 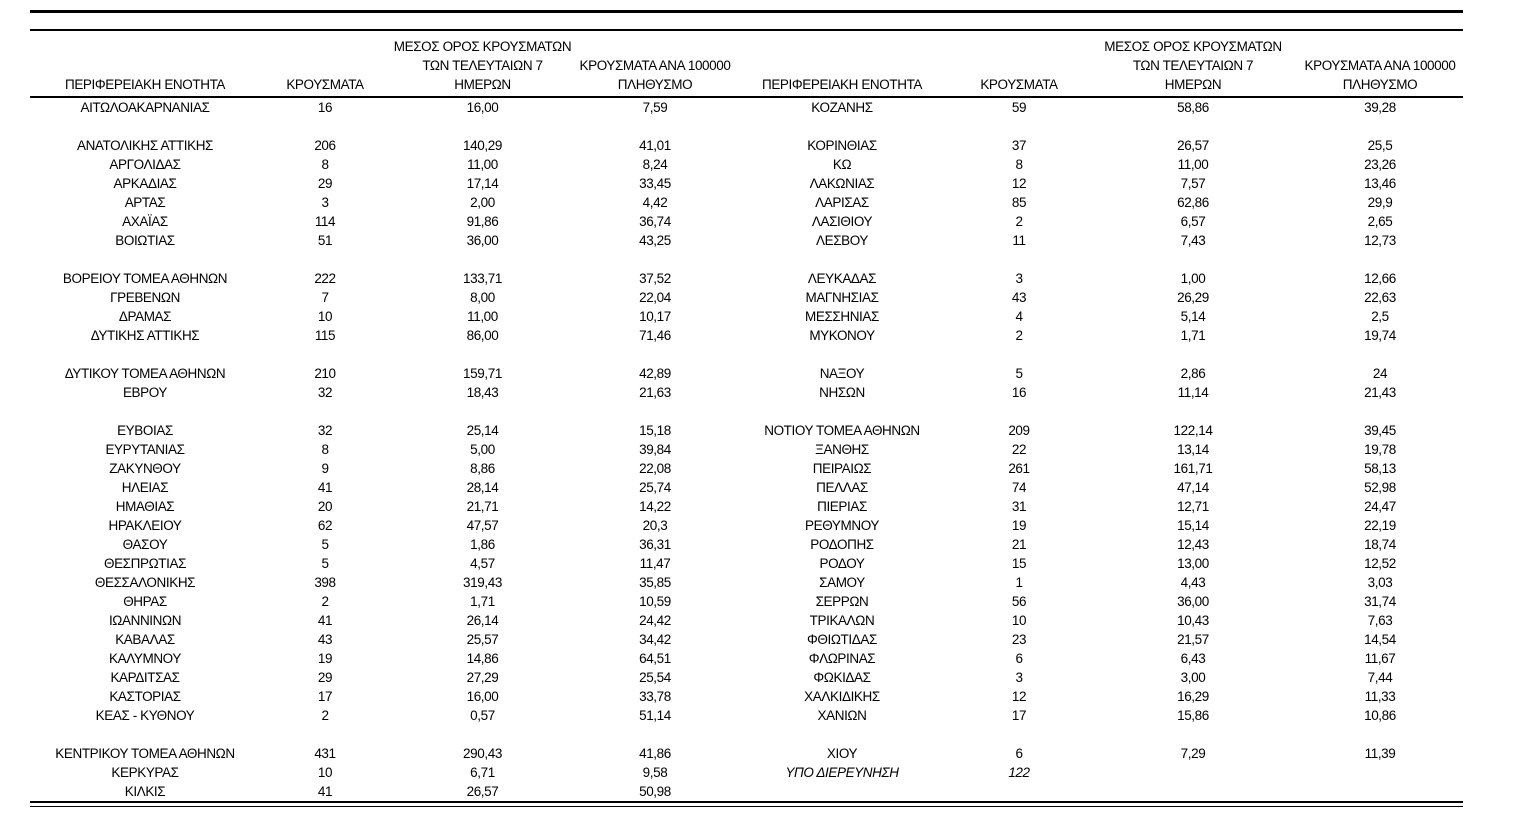 What do you see at coordinates (1380, 297) in the screenshot?
I see `right-per100k-cell: 22,63` at bounding box center [1380, 297].